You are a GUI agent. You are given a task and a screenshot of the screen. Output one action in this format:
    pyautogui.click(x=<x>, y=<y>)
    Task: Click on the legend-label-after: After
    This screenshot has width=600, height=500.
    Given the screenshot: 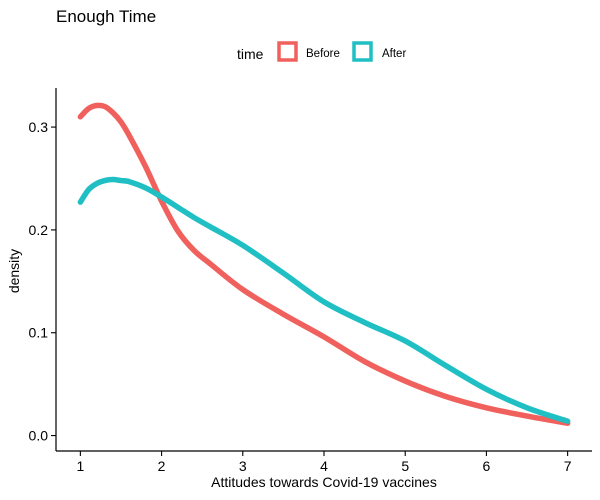 What is the action you would take?
    pyautogui.click(x=394, y=54)
    